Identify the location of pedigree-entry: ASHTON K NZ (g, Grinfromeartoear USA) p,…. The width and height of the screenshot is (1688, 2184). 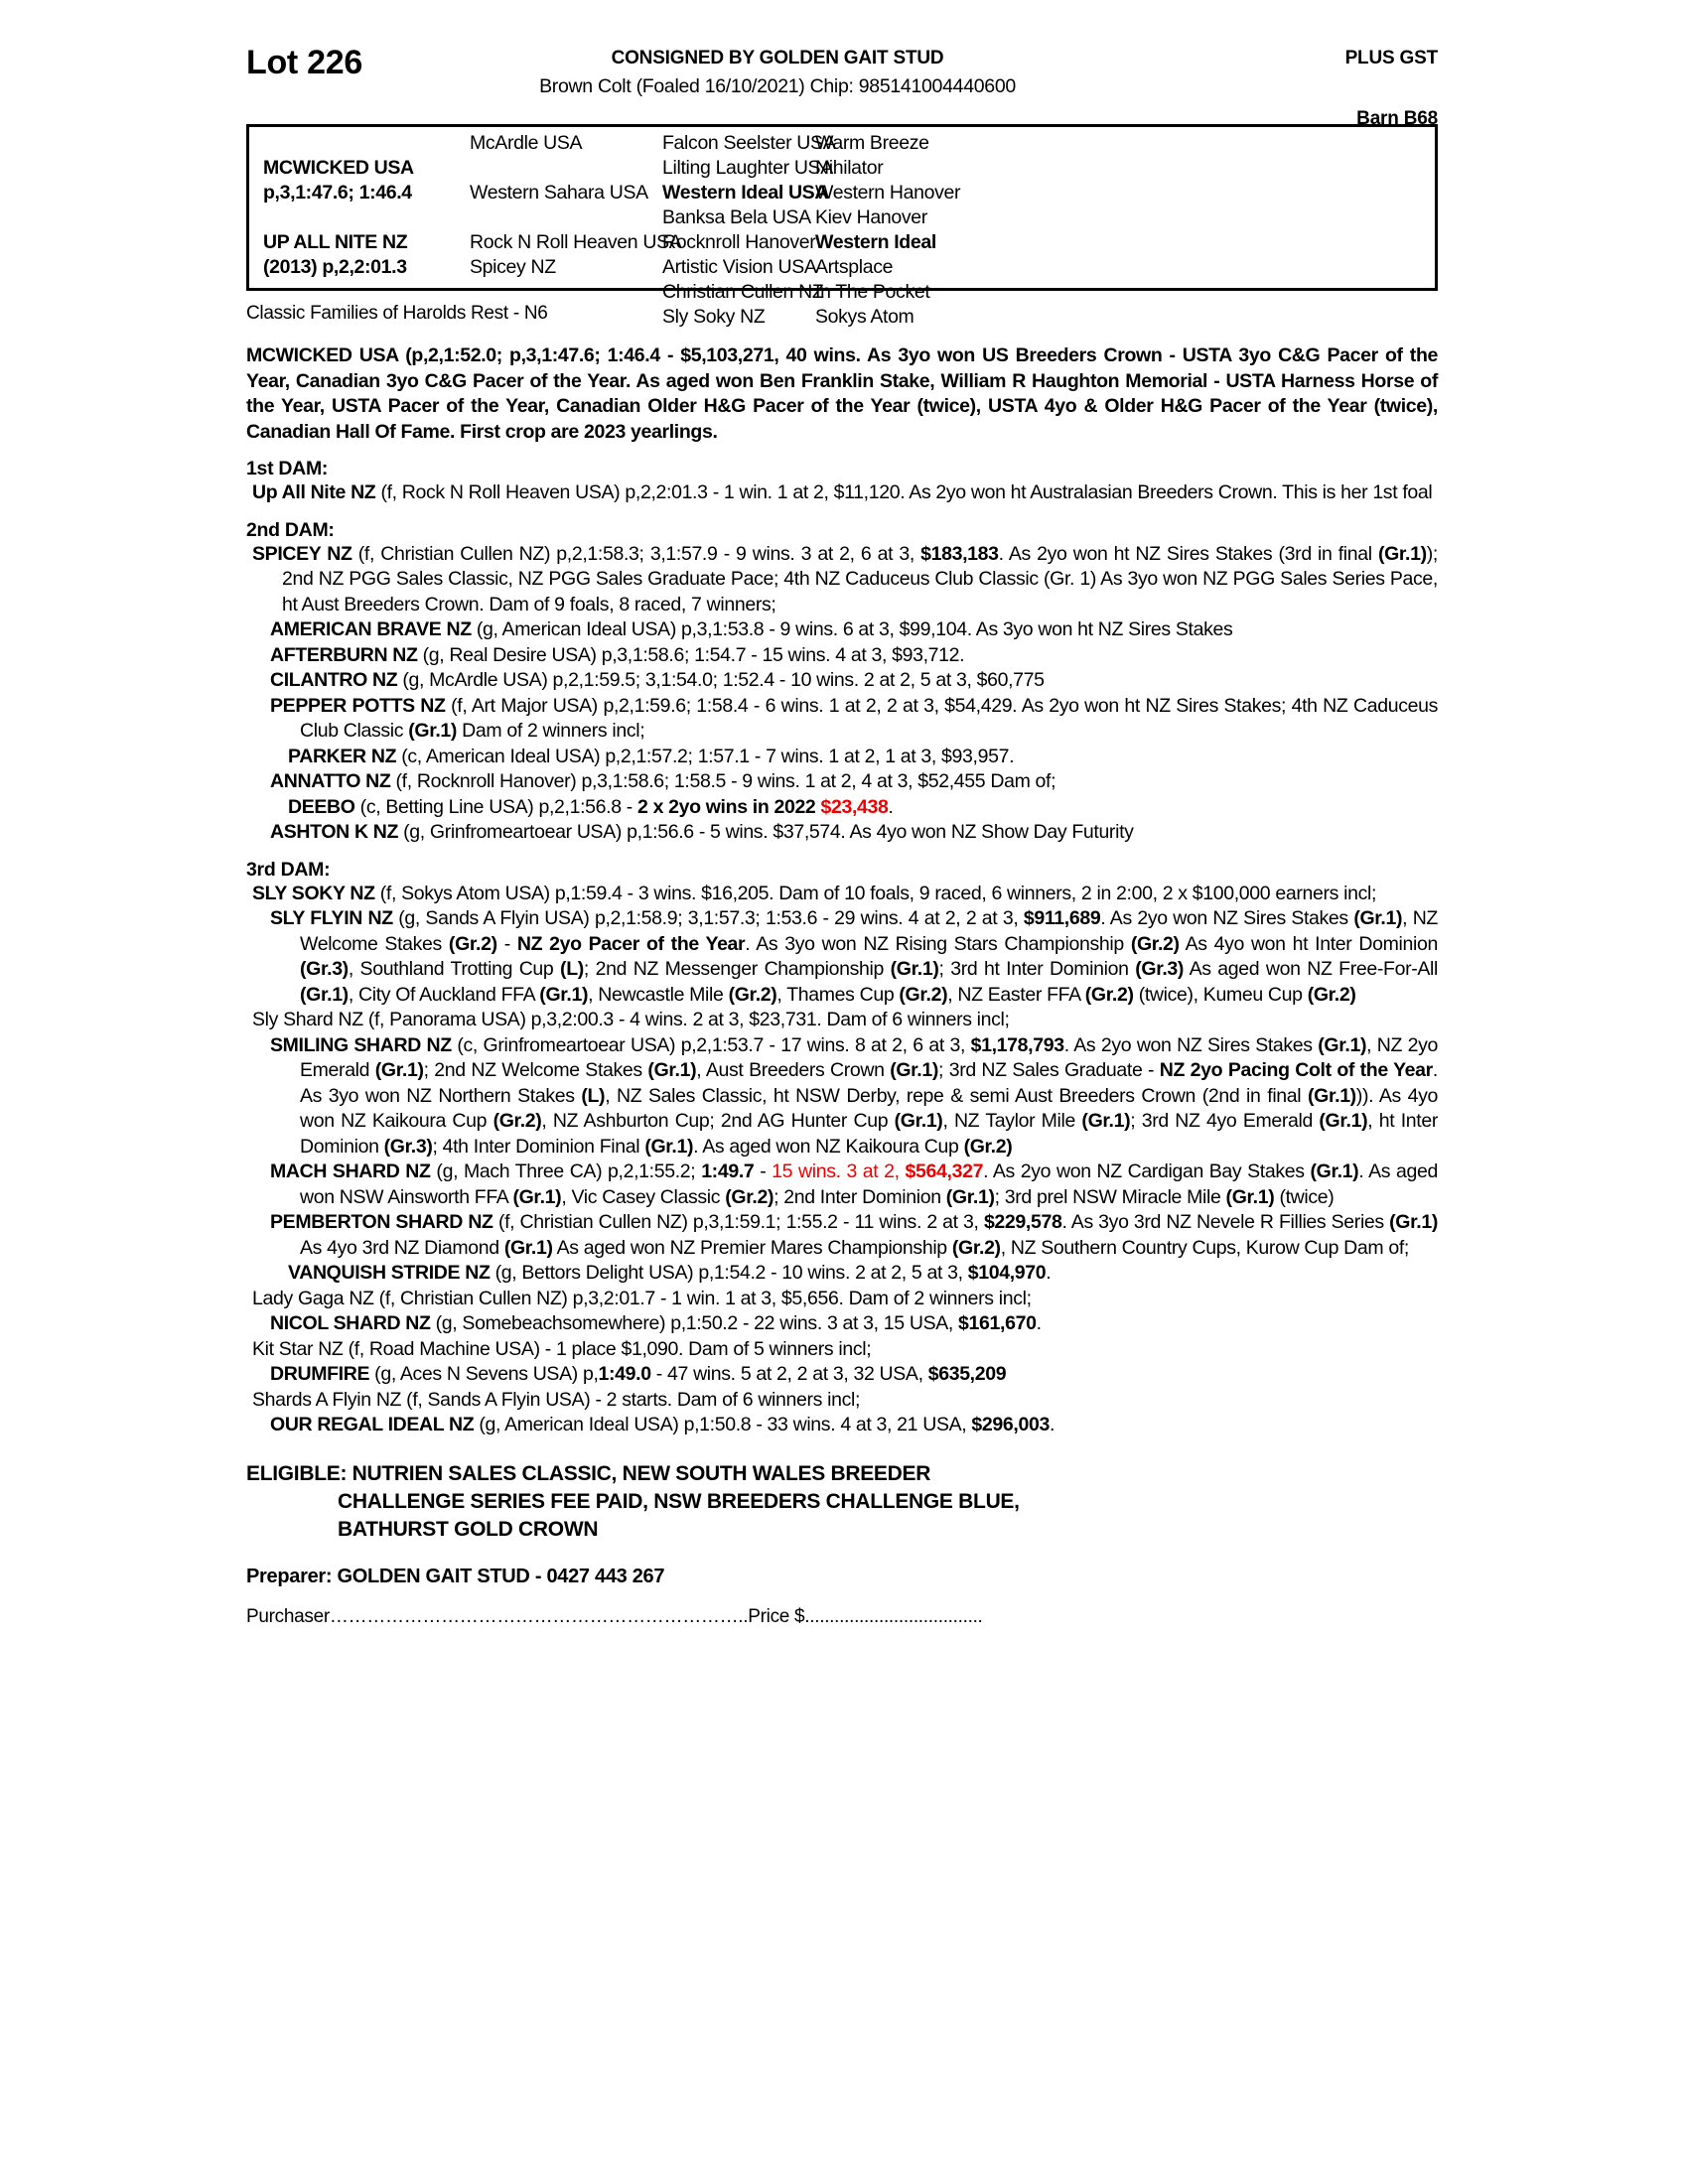
(702, 832).